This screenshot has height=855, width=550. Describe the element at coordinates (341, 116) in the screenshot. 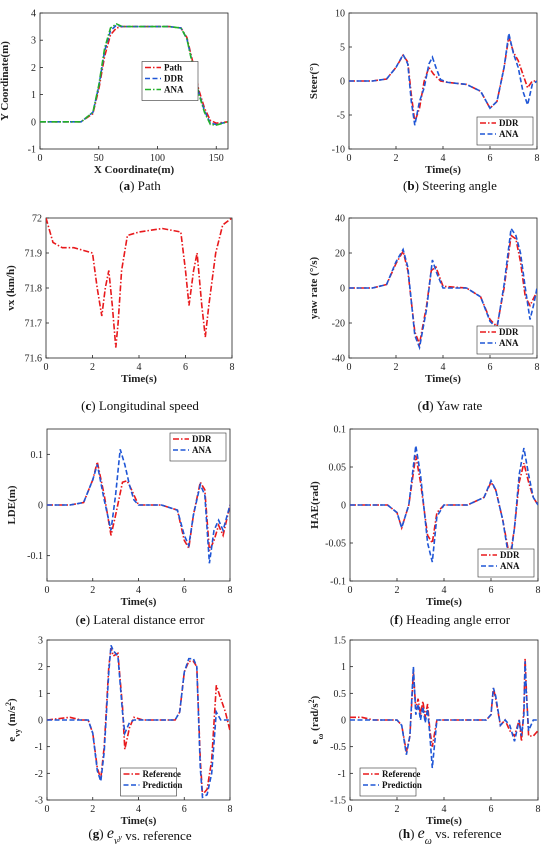

I see `y-tick-label: -5` at that location.